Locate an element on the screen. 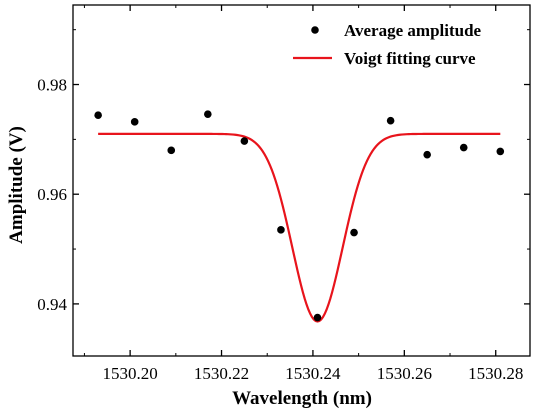 The width and height of the screenshot is (550, 413). x-axis-title: Wavelength (nm) is located at coordinates (302, 398).